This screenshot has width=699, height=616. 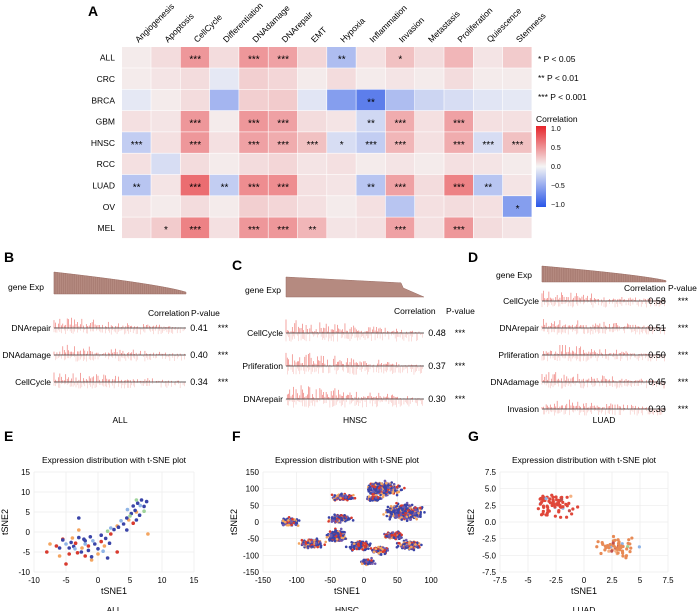 I want to click on colorbar-tick: 1.0, so click(x=556, y=129).